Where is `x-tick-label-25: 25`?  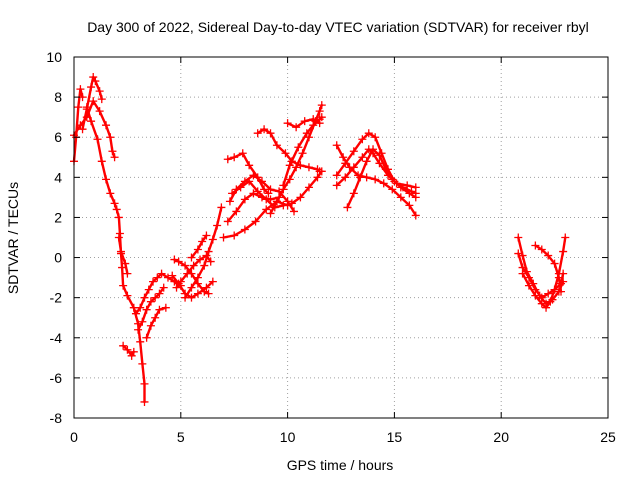 x-tick-label-25: 25 is located at coordinates (608, 437).